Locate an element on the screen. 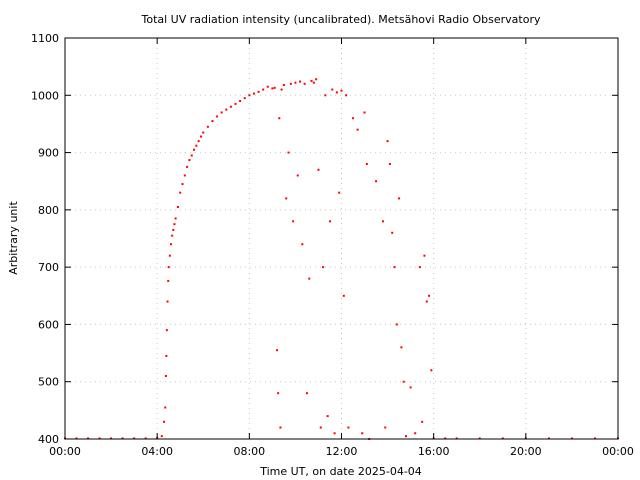 This screenshot has width=640, height=480. x-tick-label: 20:00 is located at coordinates (526, 451).